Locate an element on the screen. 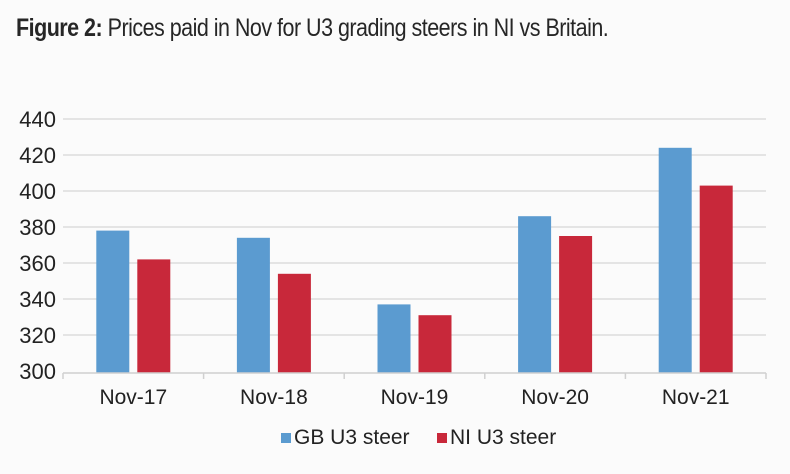 This screenshot has width=790, height=474. y-axis: 300 320 340 360 380 400 420 440 is located at coordinates (37, 245).